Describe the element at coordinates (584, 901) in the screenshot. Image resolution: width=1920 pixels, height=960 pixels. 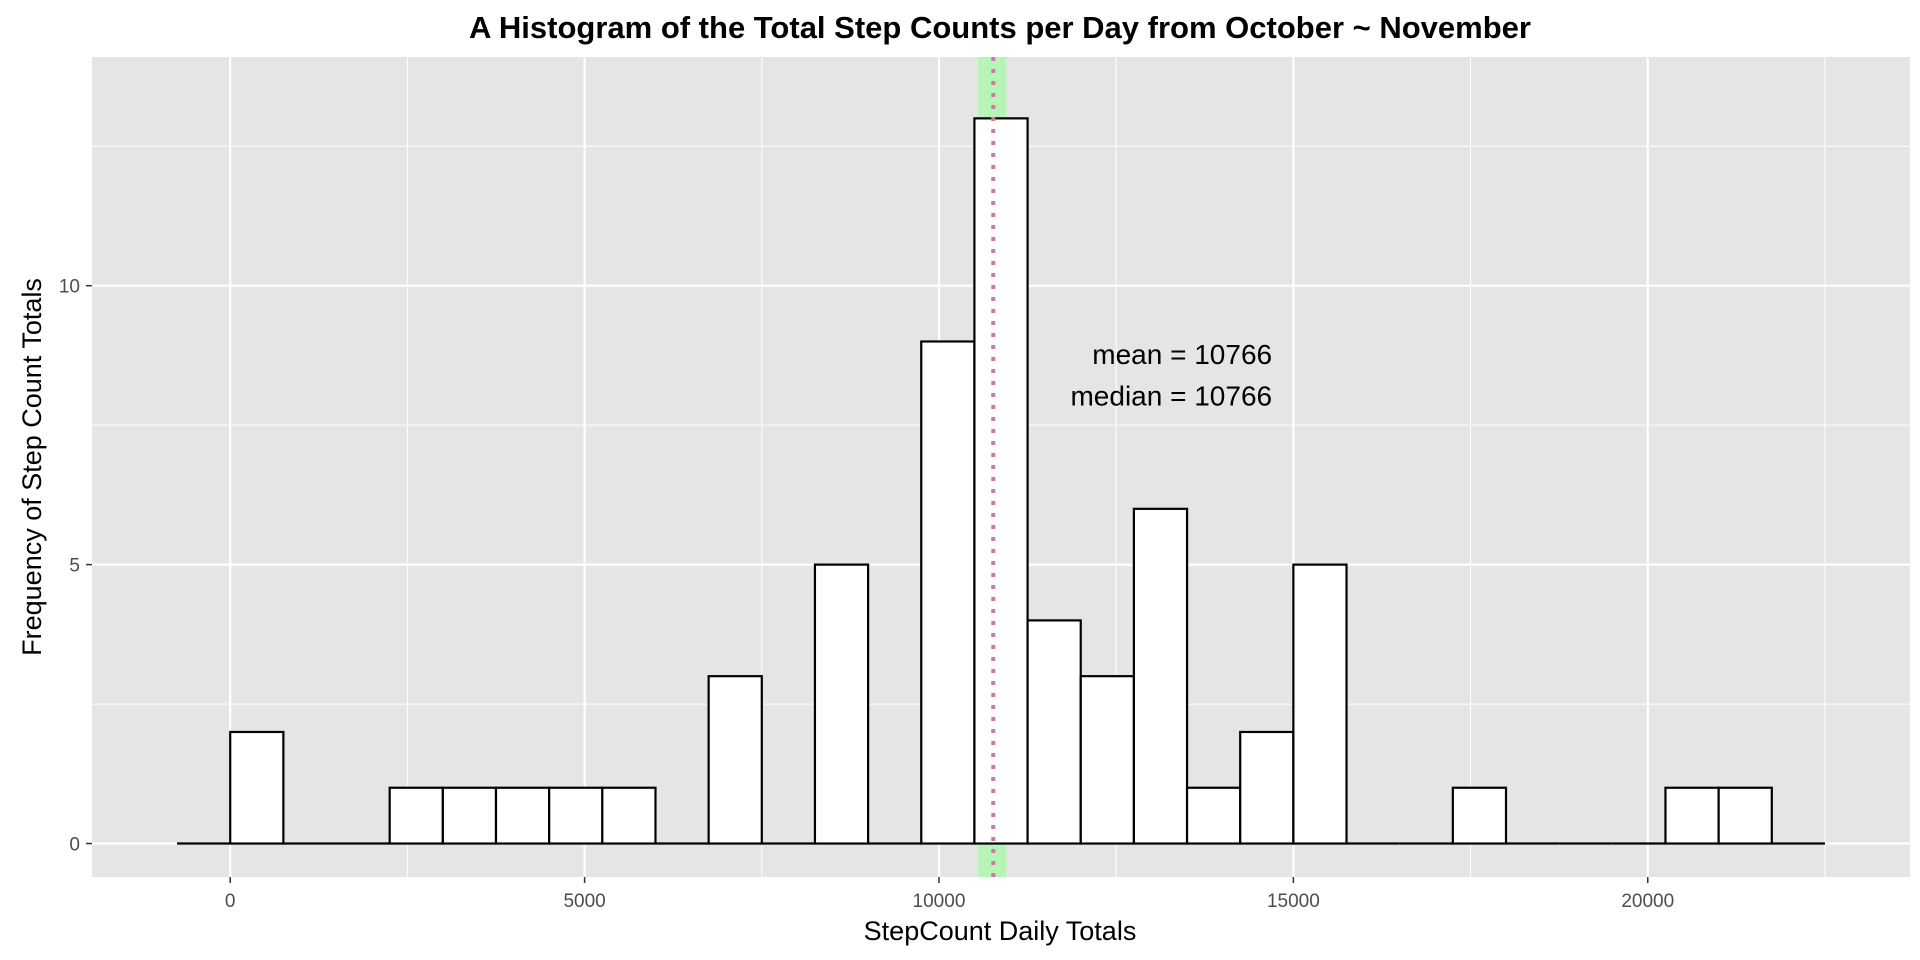
I see `x-tick-label: 5000` at that location.